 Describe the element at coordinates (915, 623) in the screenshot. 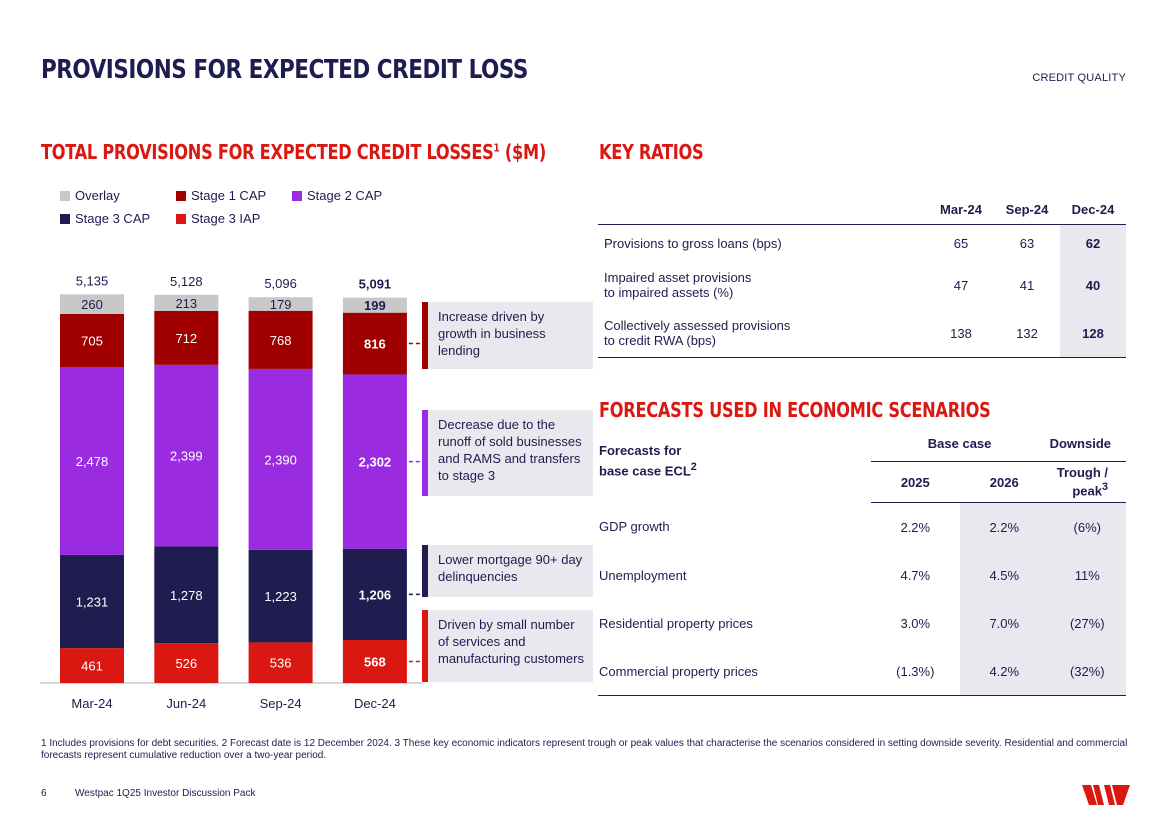

I see `cell: 3.0%` at that location.